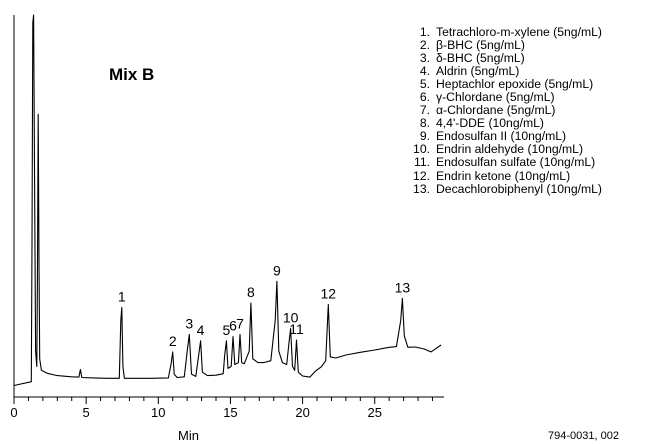 Image resolution: width=649 pixels, height=444 pixels. What do you see at coordinates (424, 32) in the screenshot?
I see `legend-item-number: 1.` at bounding box center [424, 32].